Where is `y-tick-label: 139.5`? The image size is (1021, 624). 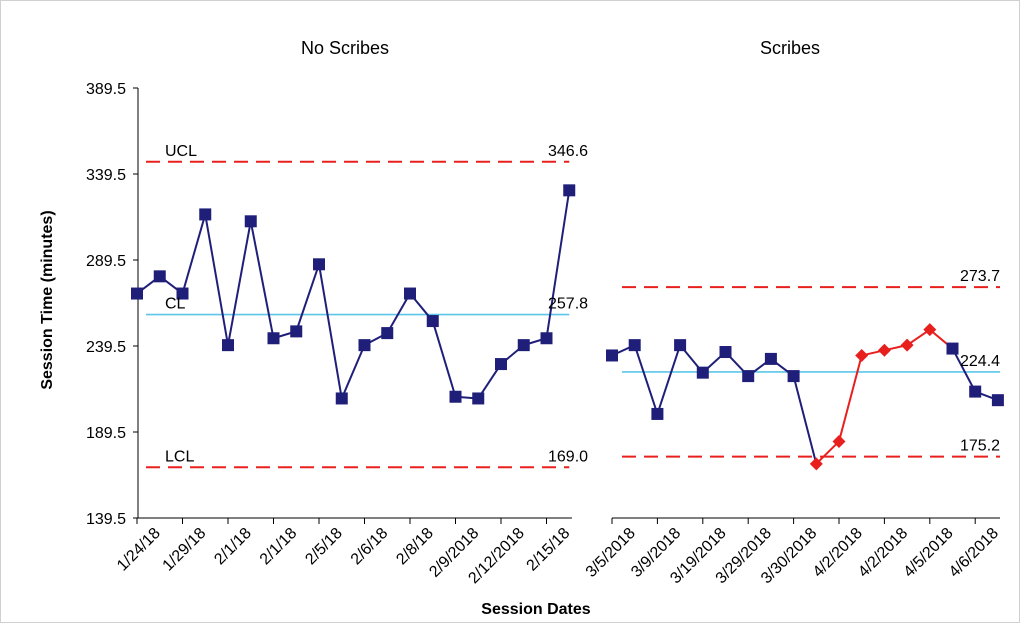
y-tick-label: 139.5 is located at coordinates (106, 519).